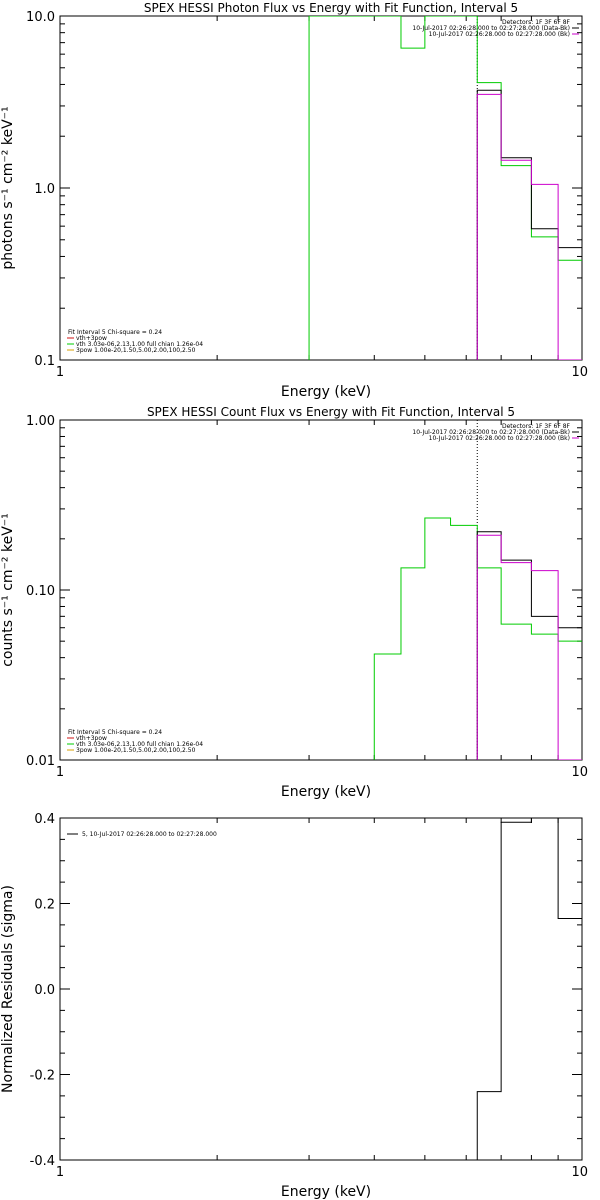 The width and height of the screenshot is (600, 1200). Describe the element at coordinates (8, 187) in the screenshot. I see `y-axis-label: photons s⁻¹ cm⁻² keV⁻¹` at that location.